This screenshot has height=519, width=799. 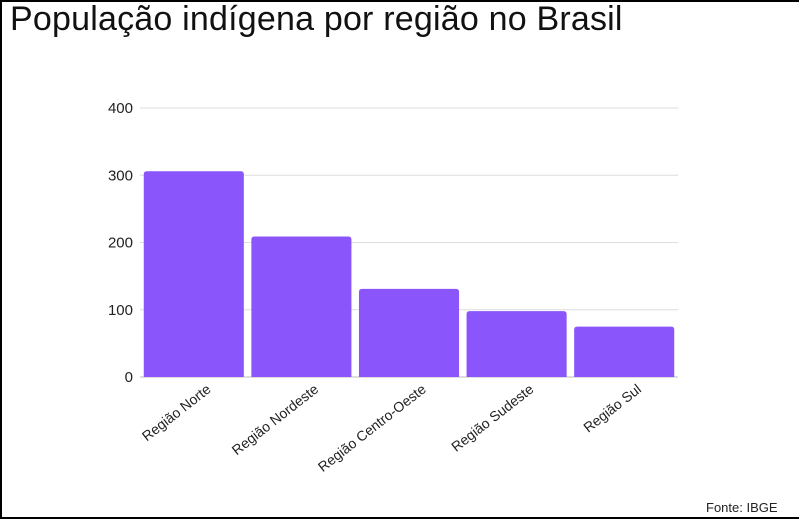 I want to click on x-tick-label: Região Nordeste, so click(x=275, y=419).